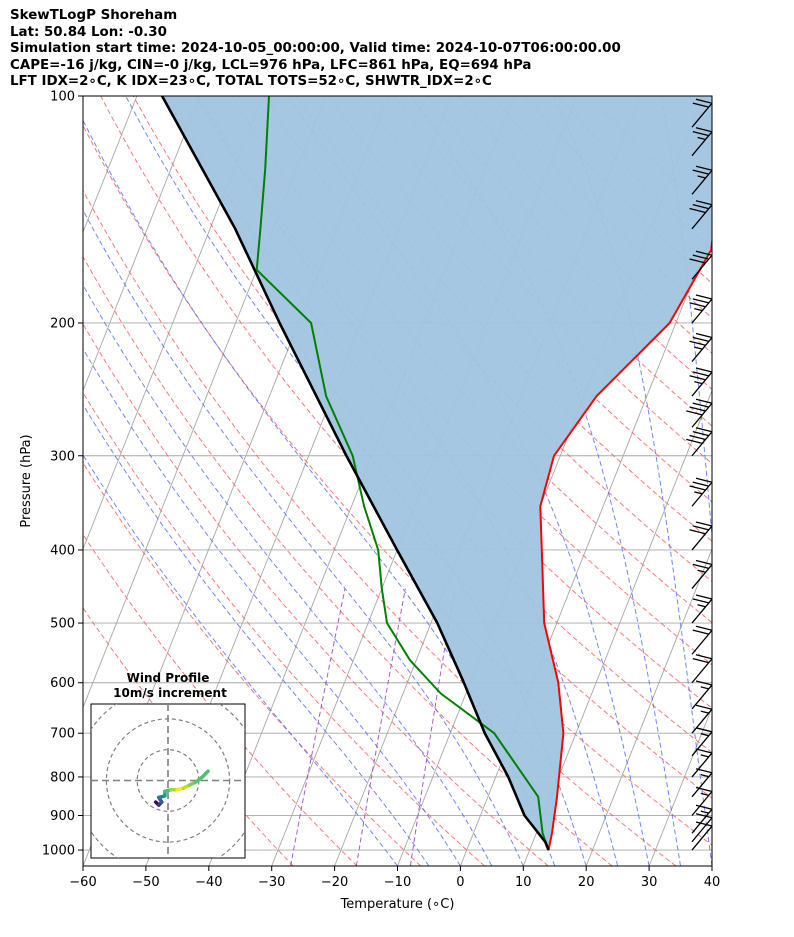  Describe the element at coordinates (62, 550) in the screenshot. I see `y-tick-label: 400` at that location.